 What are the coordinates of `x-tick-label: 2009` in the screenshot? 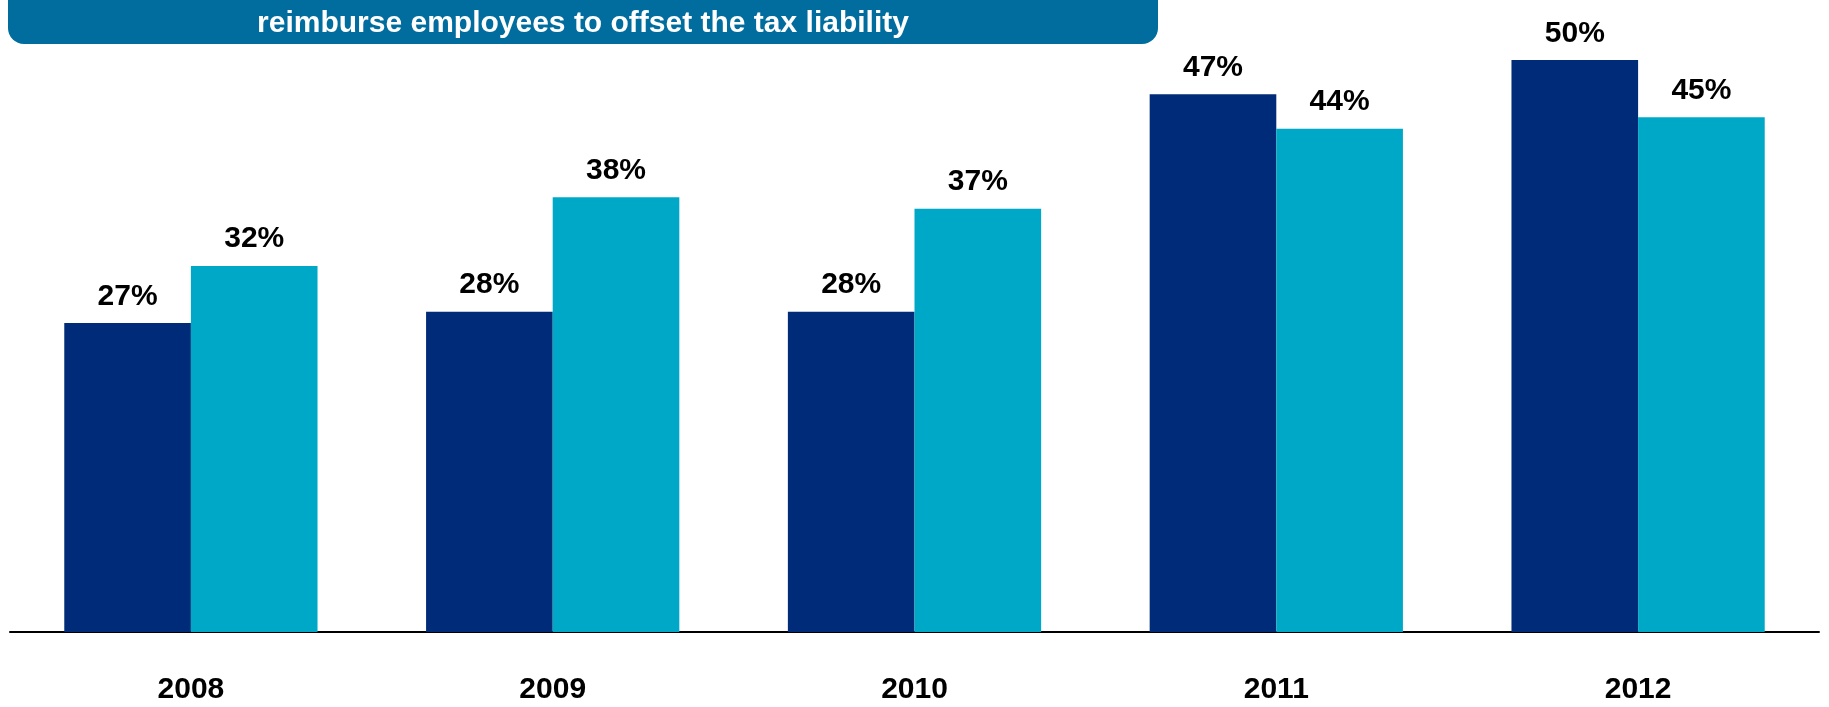 It's located at (553, 687).